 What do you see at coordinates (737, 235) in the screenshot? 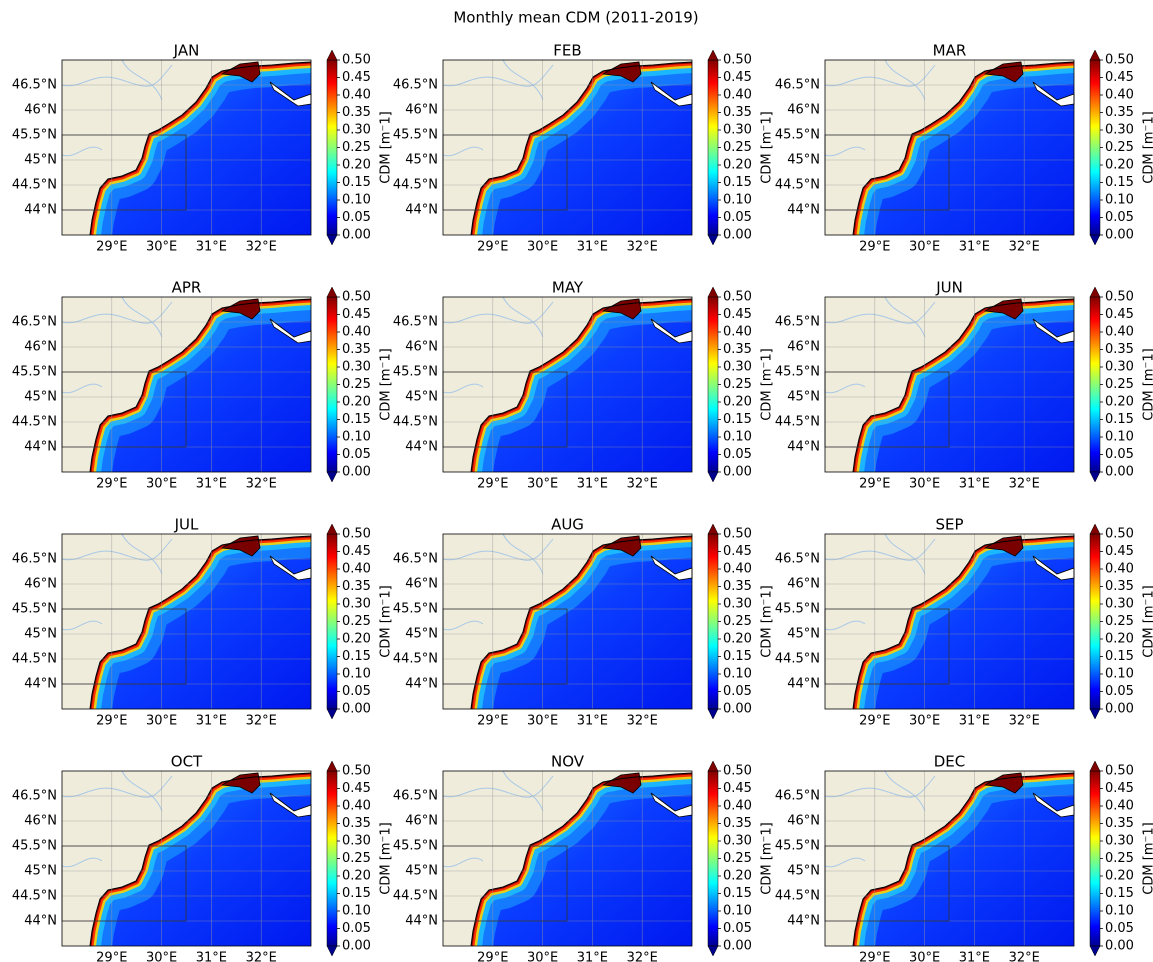
I see `colorbar-tick-label: 0.00` at bounding box center [737, 235].